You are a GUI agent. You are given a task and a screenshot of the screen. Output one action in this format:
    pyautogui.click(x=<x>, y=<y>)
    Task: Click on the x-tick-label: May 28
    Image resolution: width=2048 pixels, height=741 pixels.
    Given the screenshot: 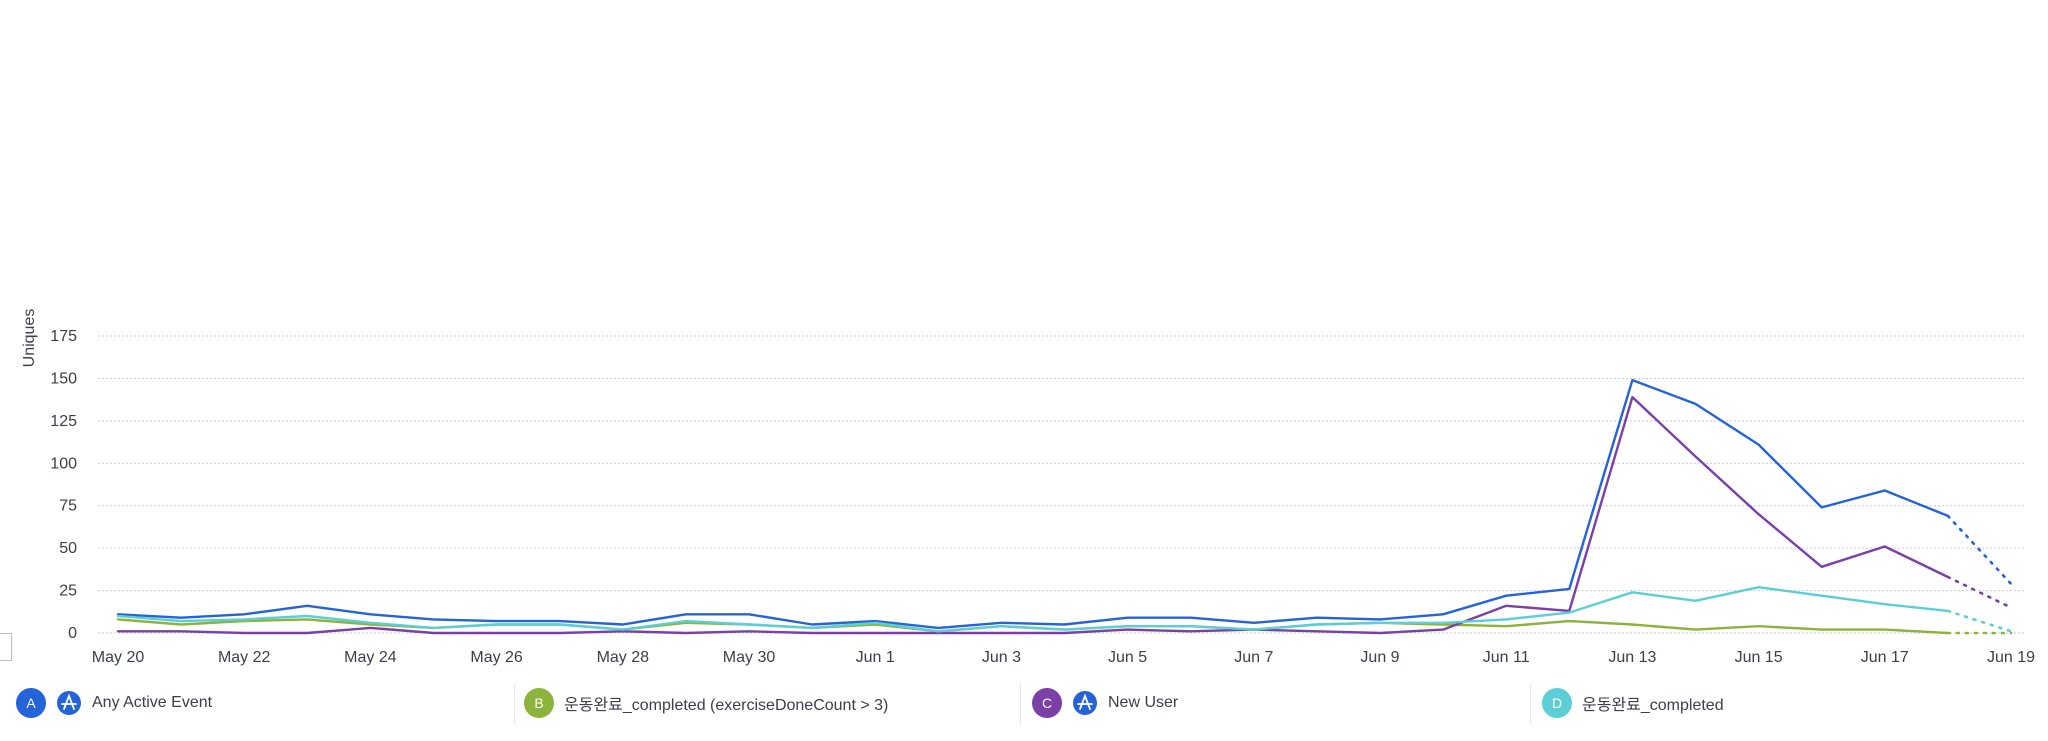 What is the action you would take?
    pyautogui.click(x=623, y=657)
    